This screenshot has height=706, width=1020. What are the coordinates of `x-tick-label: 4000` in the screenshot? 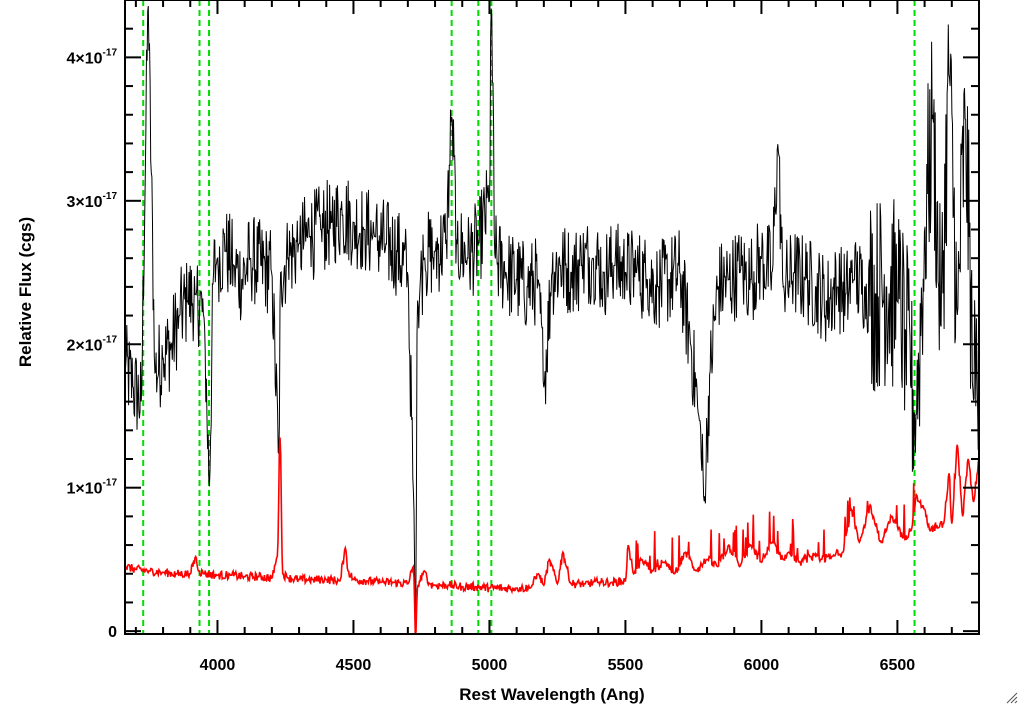 It's located at (218, 665).